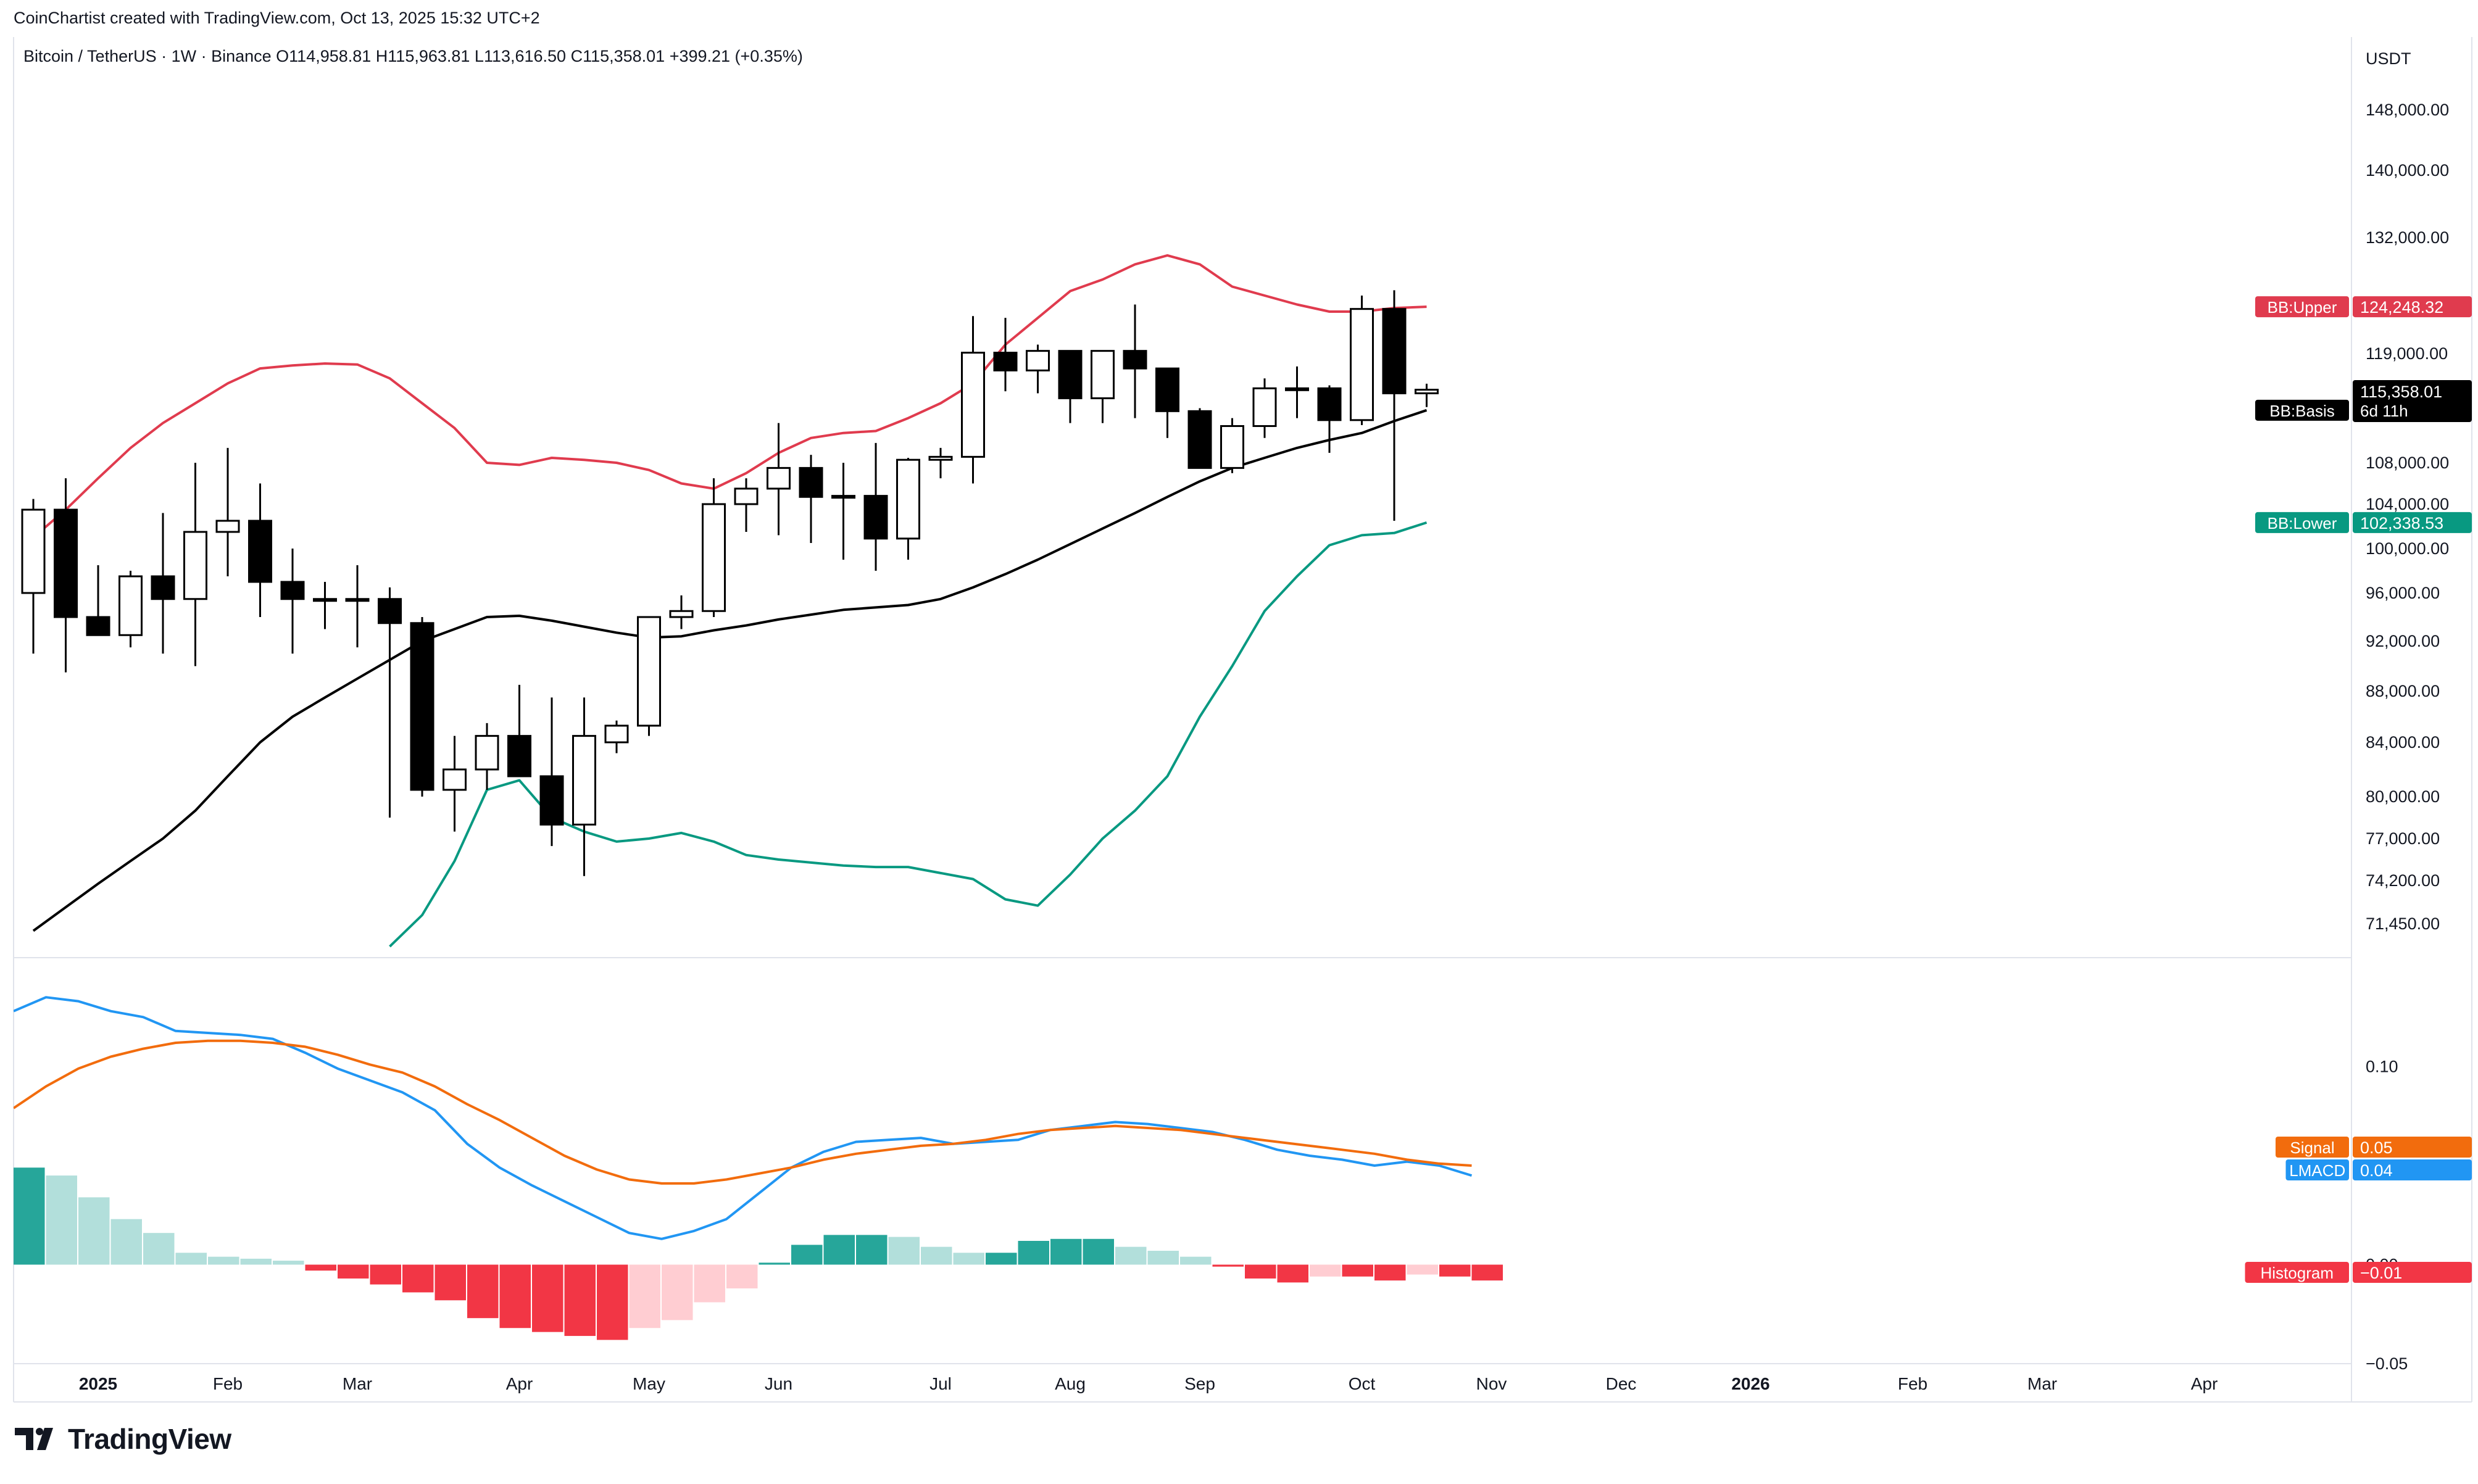  I want to click on time-tick-label: Mar, so click(357, 1383).